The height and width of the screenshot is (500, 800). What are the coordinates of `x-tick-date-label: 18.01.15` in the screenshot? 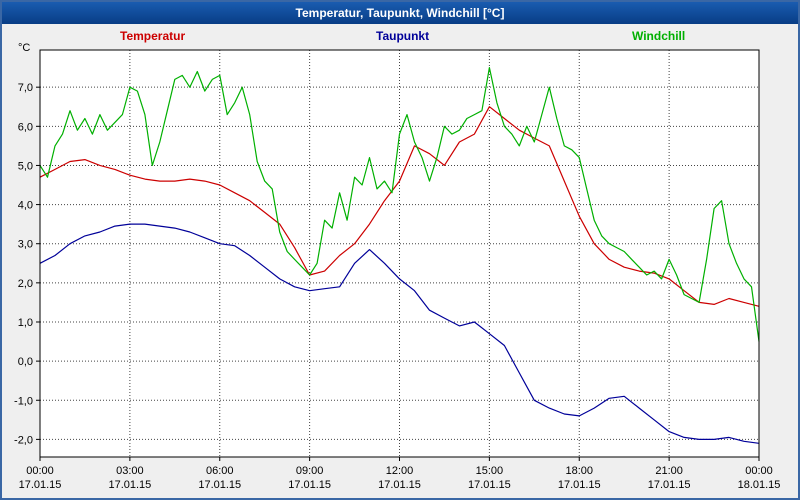 It's located at (759, 485).